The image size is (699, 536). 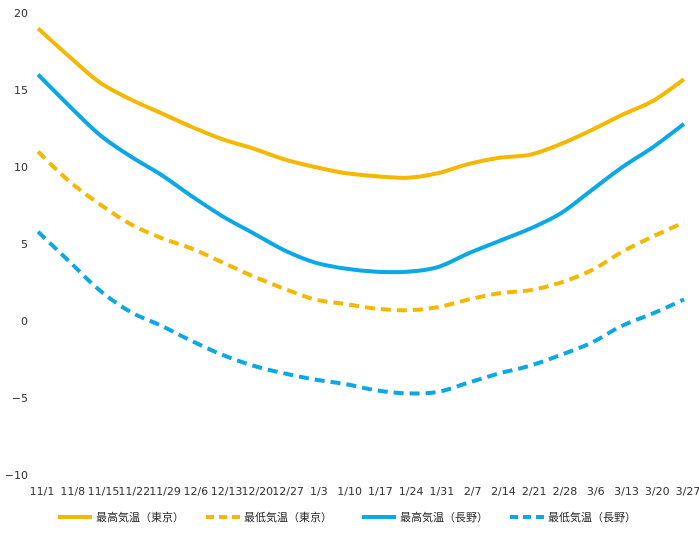 What do you see at coordinates (20, 398) in the screenshot?
I see `y-tick-label: −5` at bounding box center [20, 398].